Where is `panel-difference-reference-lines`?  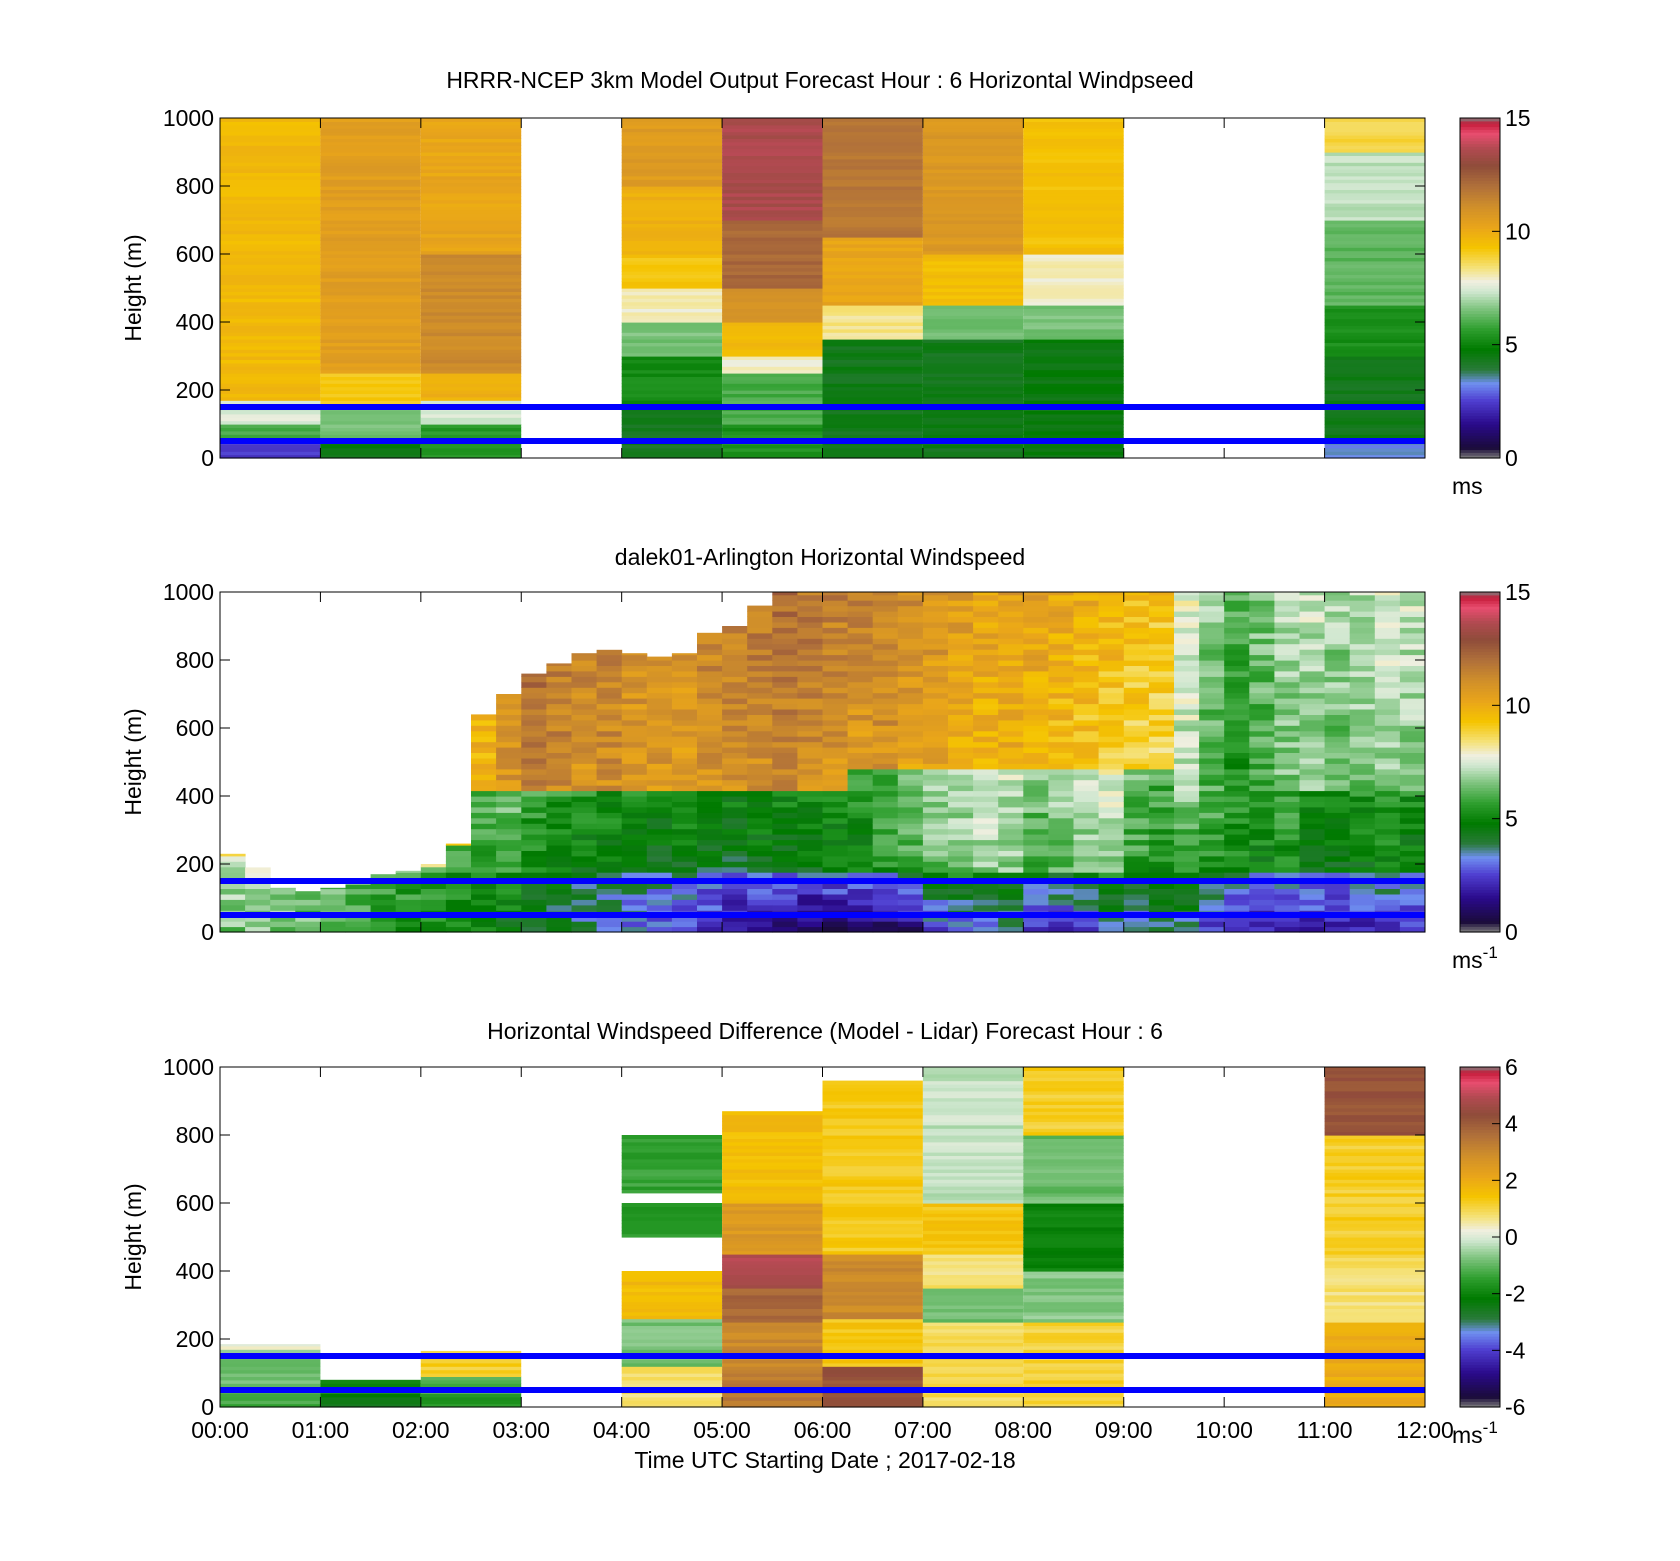
panel-difference-reference-lines is located at coordinates (822, 1373).